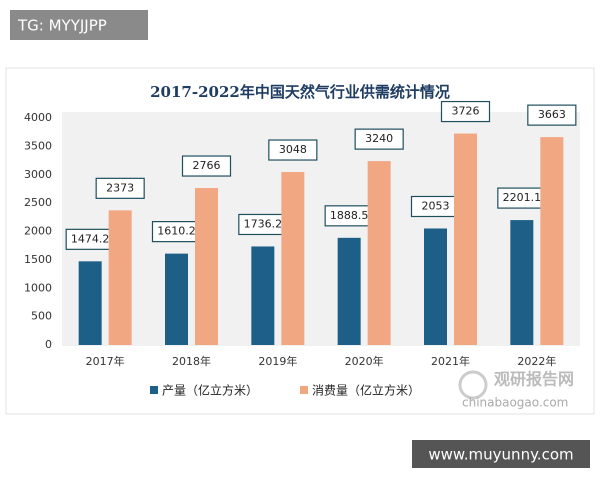 The image size is (600, 484). Describe the element at coordinates (277, 361) in the screenshot. I see `x-tick-label: 2019年` at that location.